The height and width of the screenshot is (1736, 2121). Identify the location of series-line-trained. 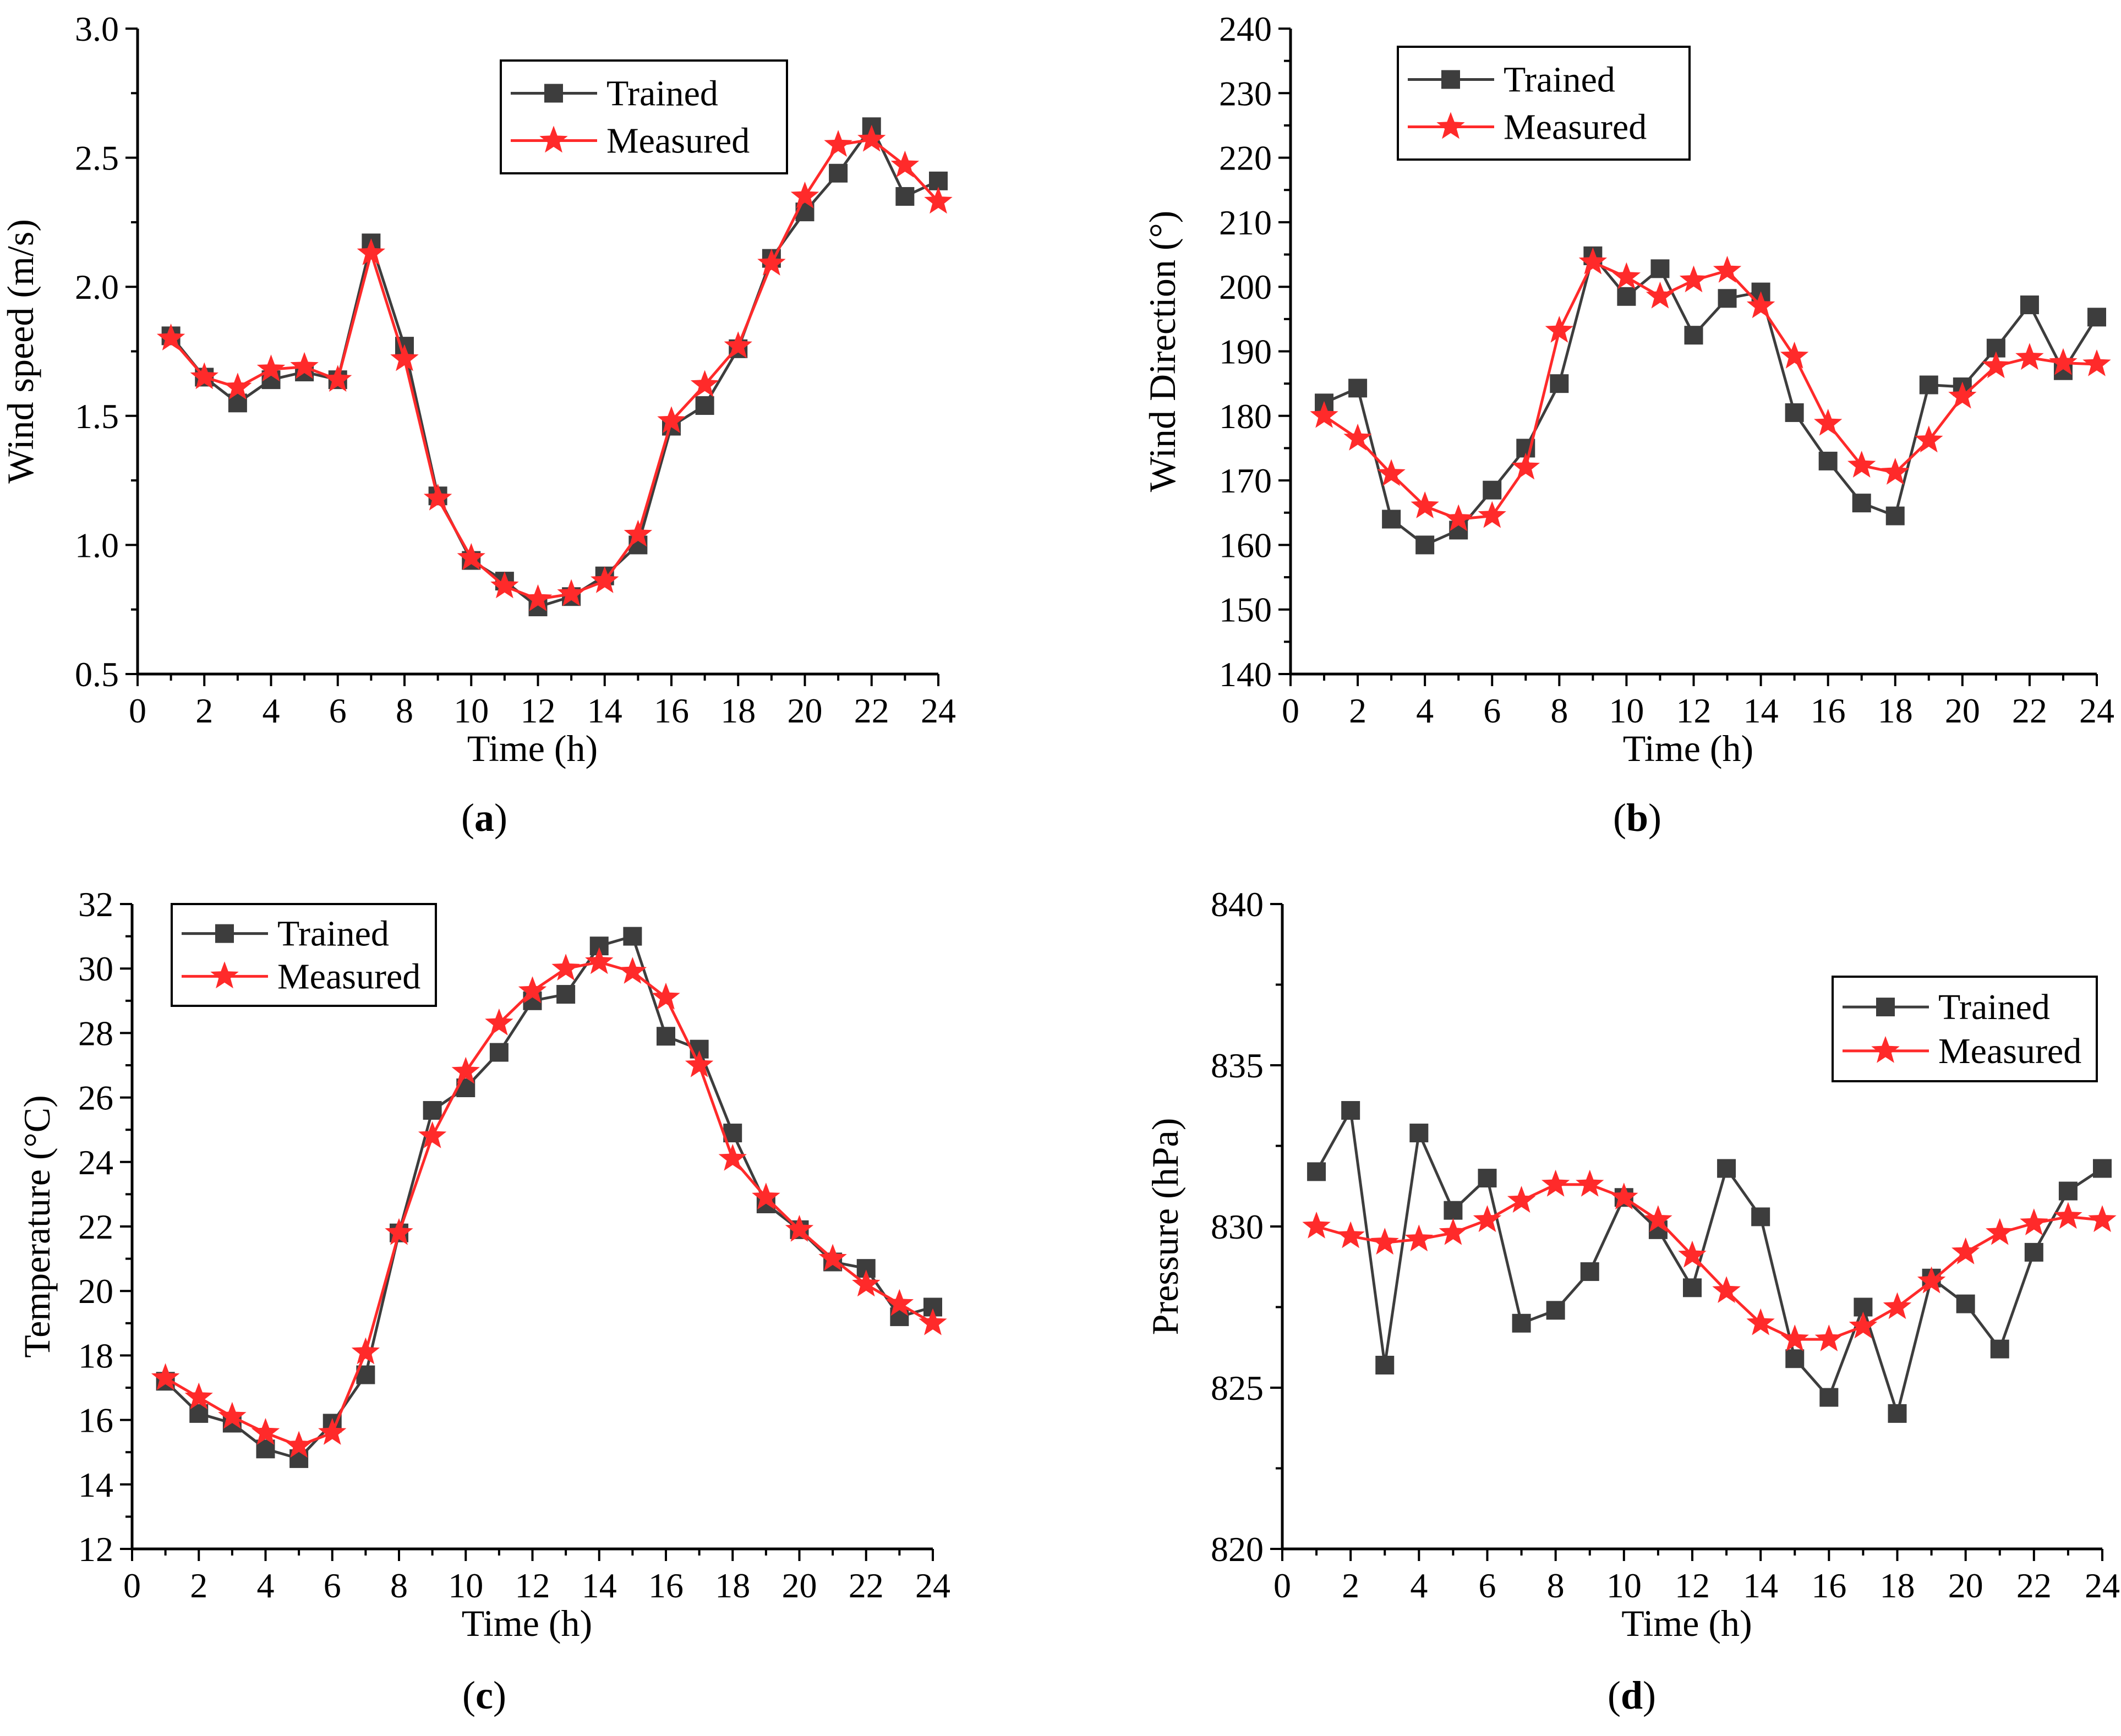
(548, 1197).